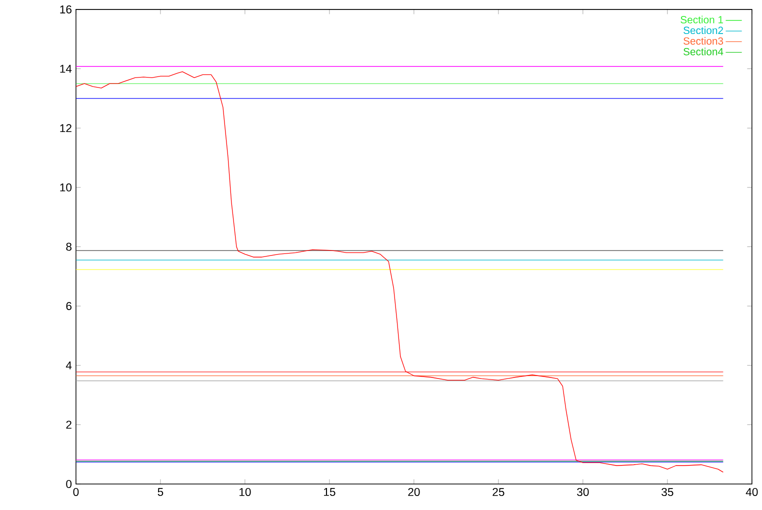 This screenshot has width=762, height=510. What do you see at coordinates (703, 30) in the screenshot?
I see `legend-label: Section2` at bounding box center [703, 30].